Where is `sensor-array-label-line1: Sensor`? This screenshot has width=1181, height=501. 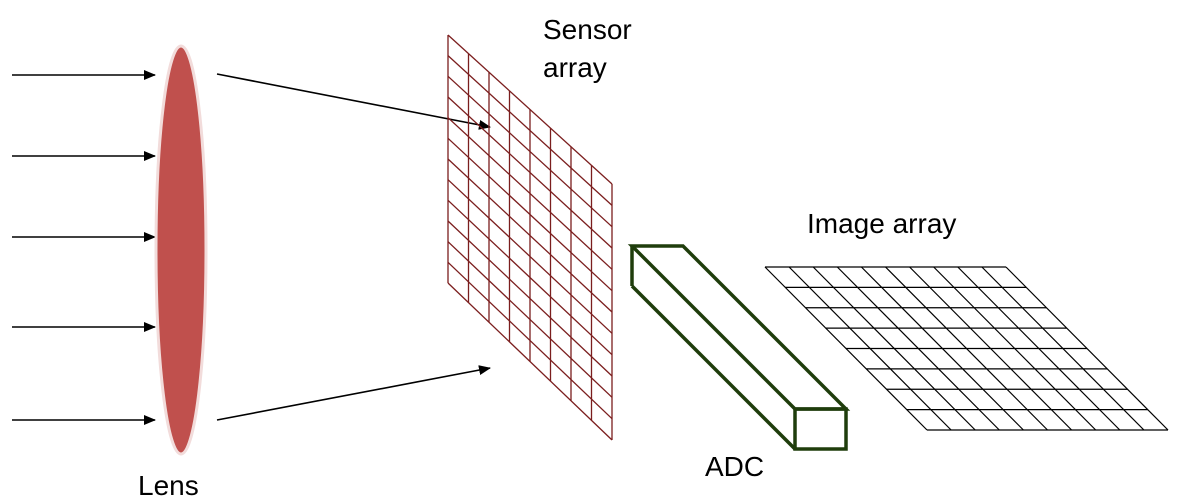
sensor-array-label-line1: Sensor is located at coordinates (587, 29).